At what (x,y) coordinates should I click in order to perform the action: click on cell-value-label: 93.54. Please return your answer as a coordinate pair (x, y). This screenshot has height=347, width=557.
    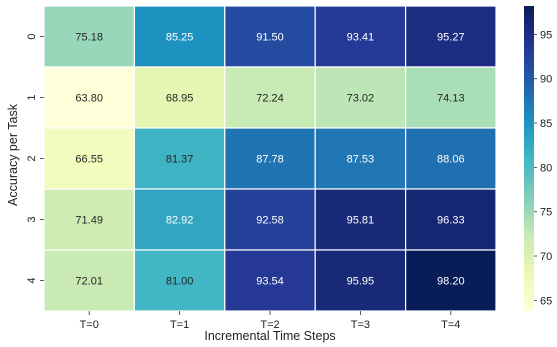
    Looking at the image, I should click on (270, 282).